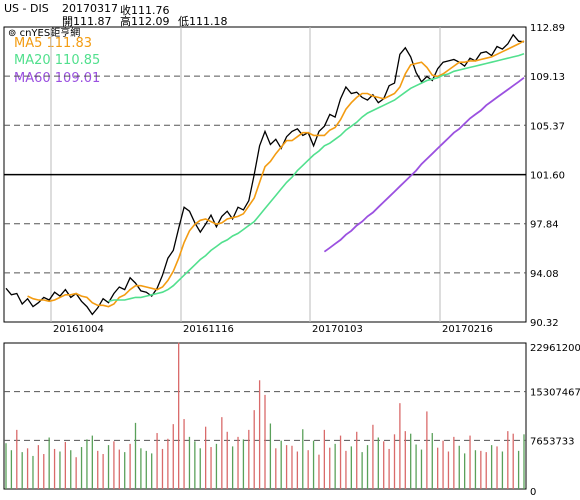 The width and height of the screenshot is (580, 500). I want to click on low-label: 低111.18, so click(203, 21).